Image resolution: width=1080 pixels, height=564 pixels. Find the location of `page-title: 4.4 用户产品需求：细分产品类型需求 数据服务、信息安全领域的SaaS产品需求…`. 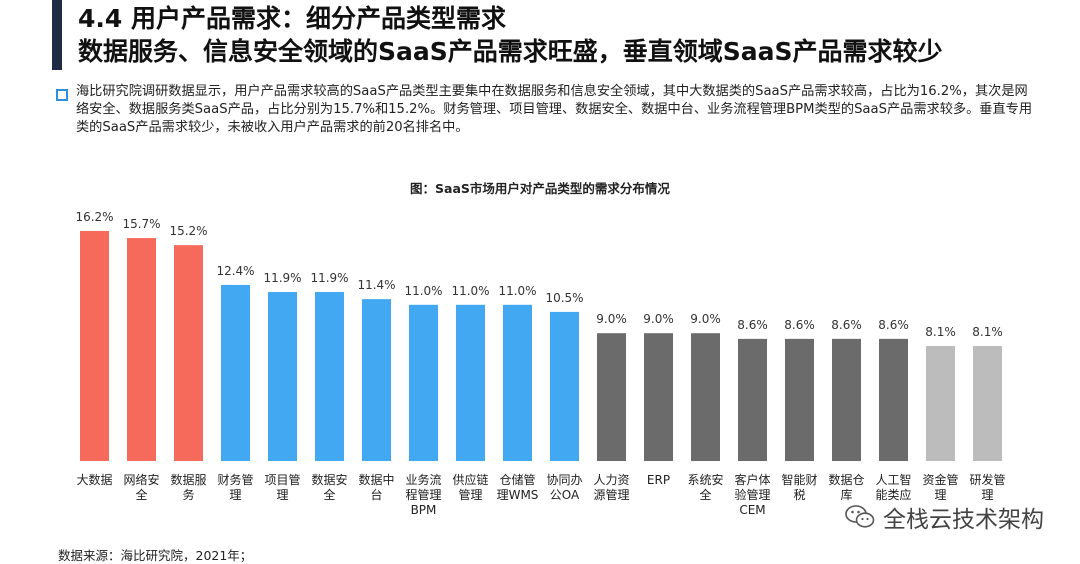

page-title: 4.4 用户产品需求：细分产品类型需求 数据服务、信息安全领域的SaaS产品需求… is located at coordinates (573, 35).